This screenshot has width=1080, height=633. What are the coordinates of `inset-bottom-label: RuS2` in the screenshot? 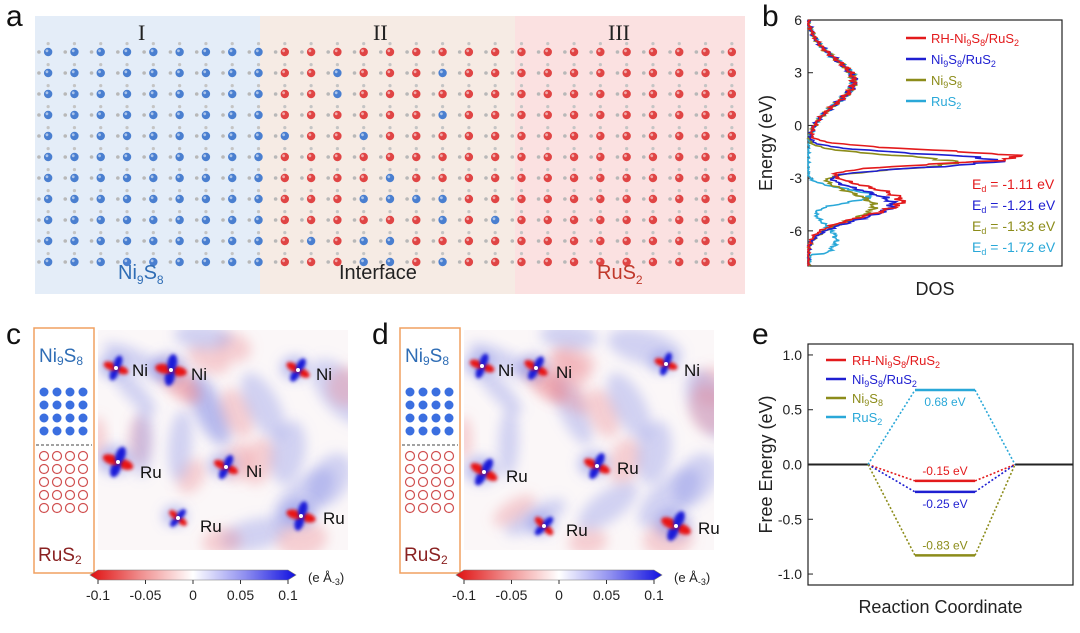 It's located at (426, 556).